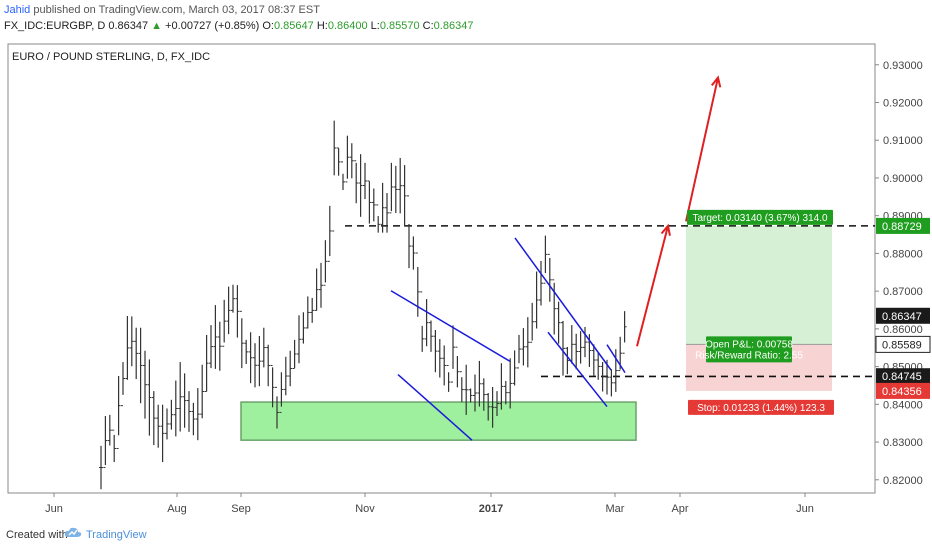 This screenshot has height=550, width=932. I want to click on channel-breakout-line, so click(616, 359).